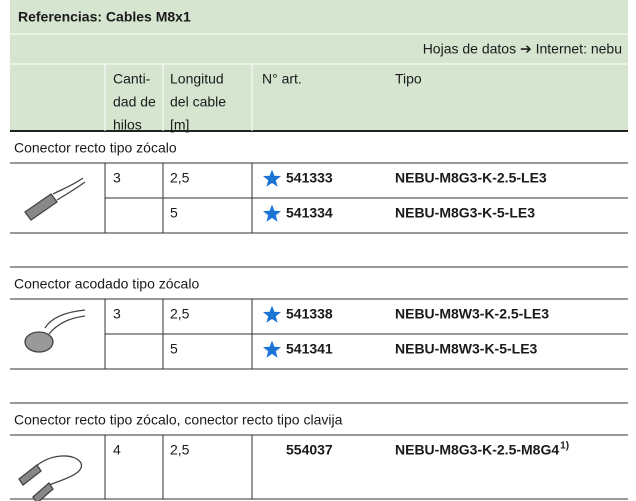 Image resolution: width=636 pixels, height=501 pixels. I want to click on column-header: del cable, so click(198, 102).